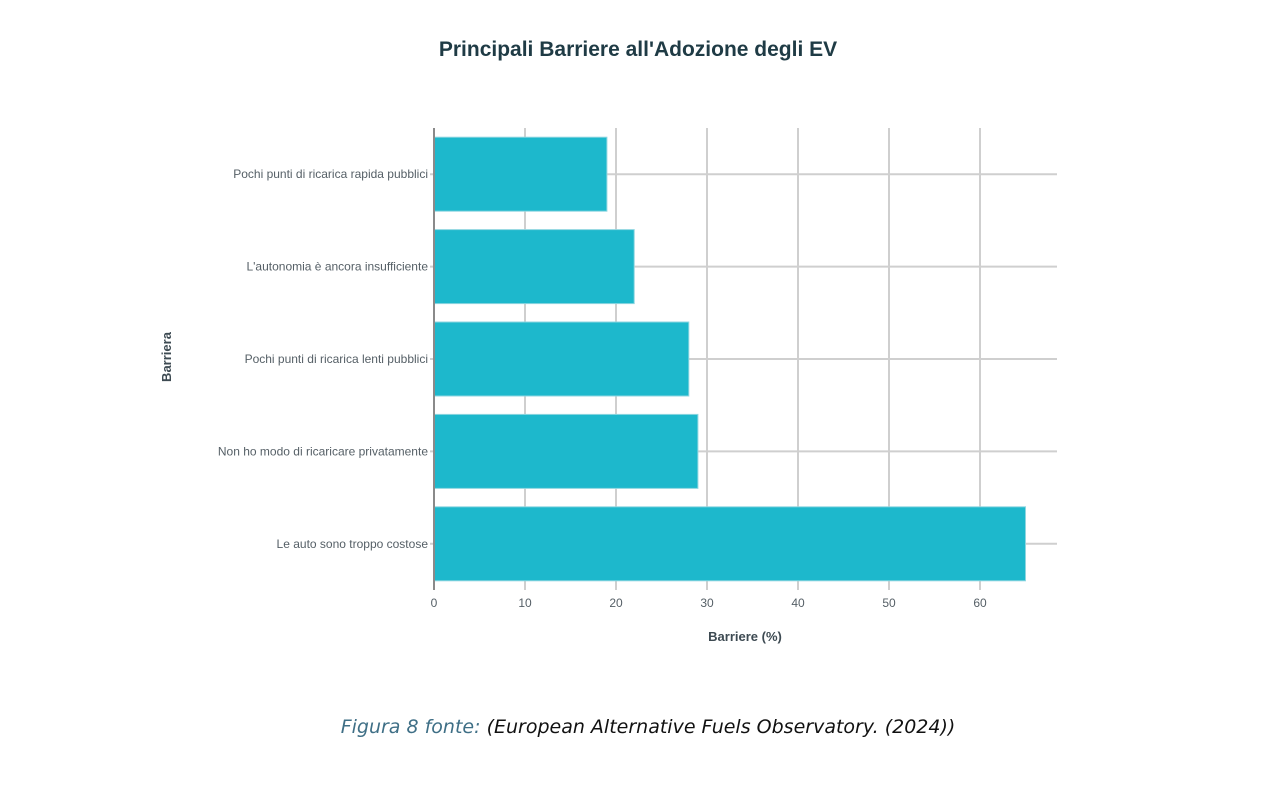  I want to click on x-tick-label: 50, so click(889, 603).